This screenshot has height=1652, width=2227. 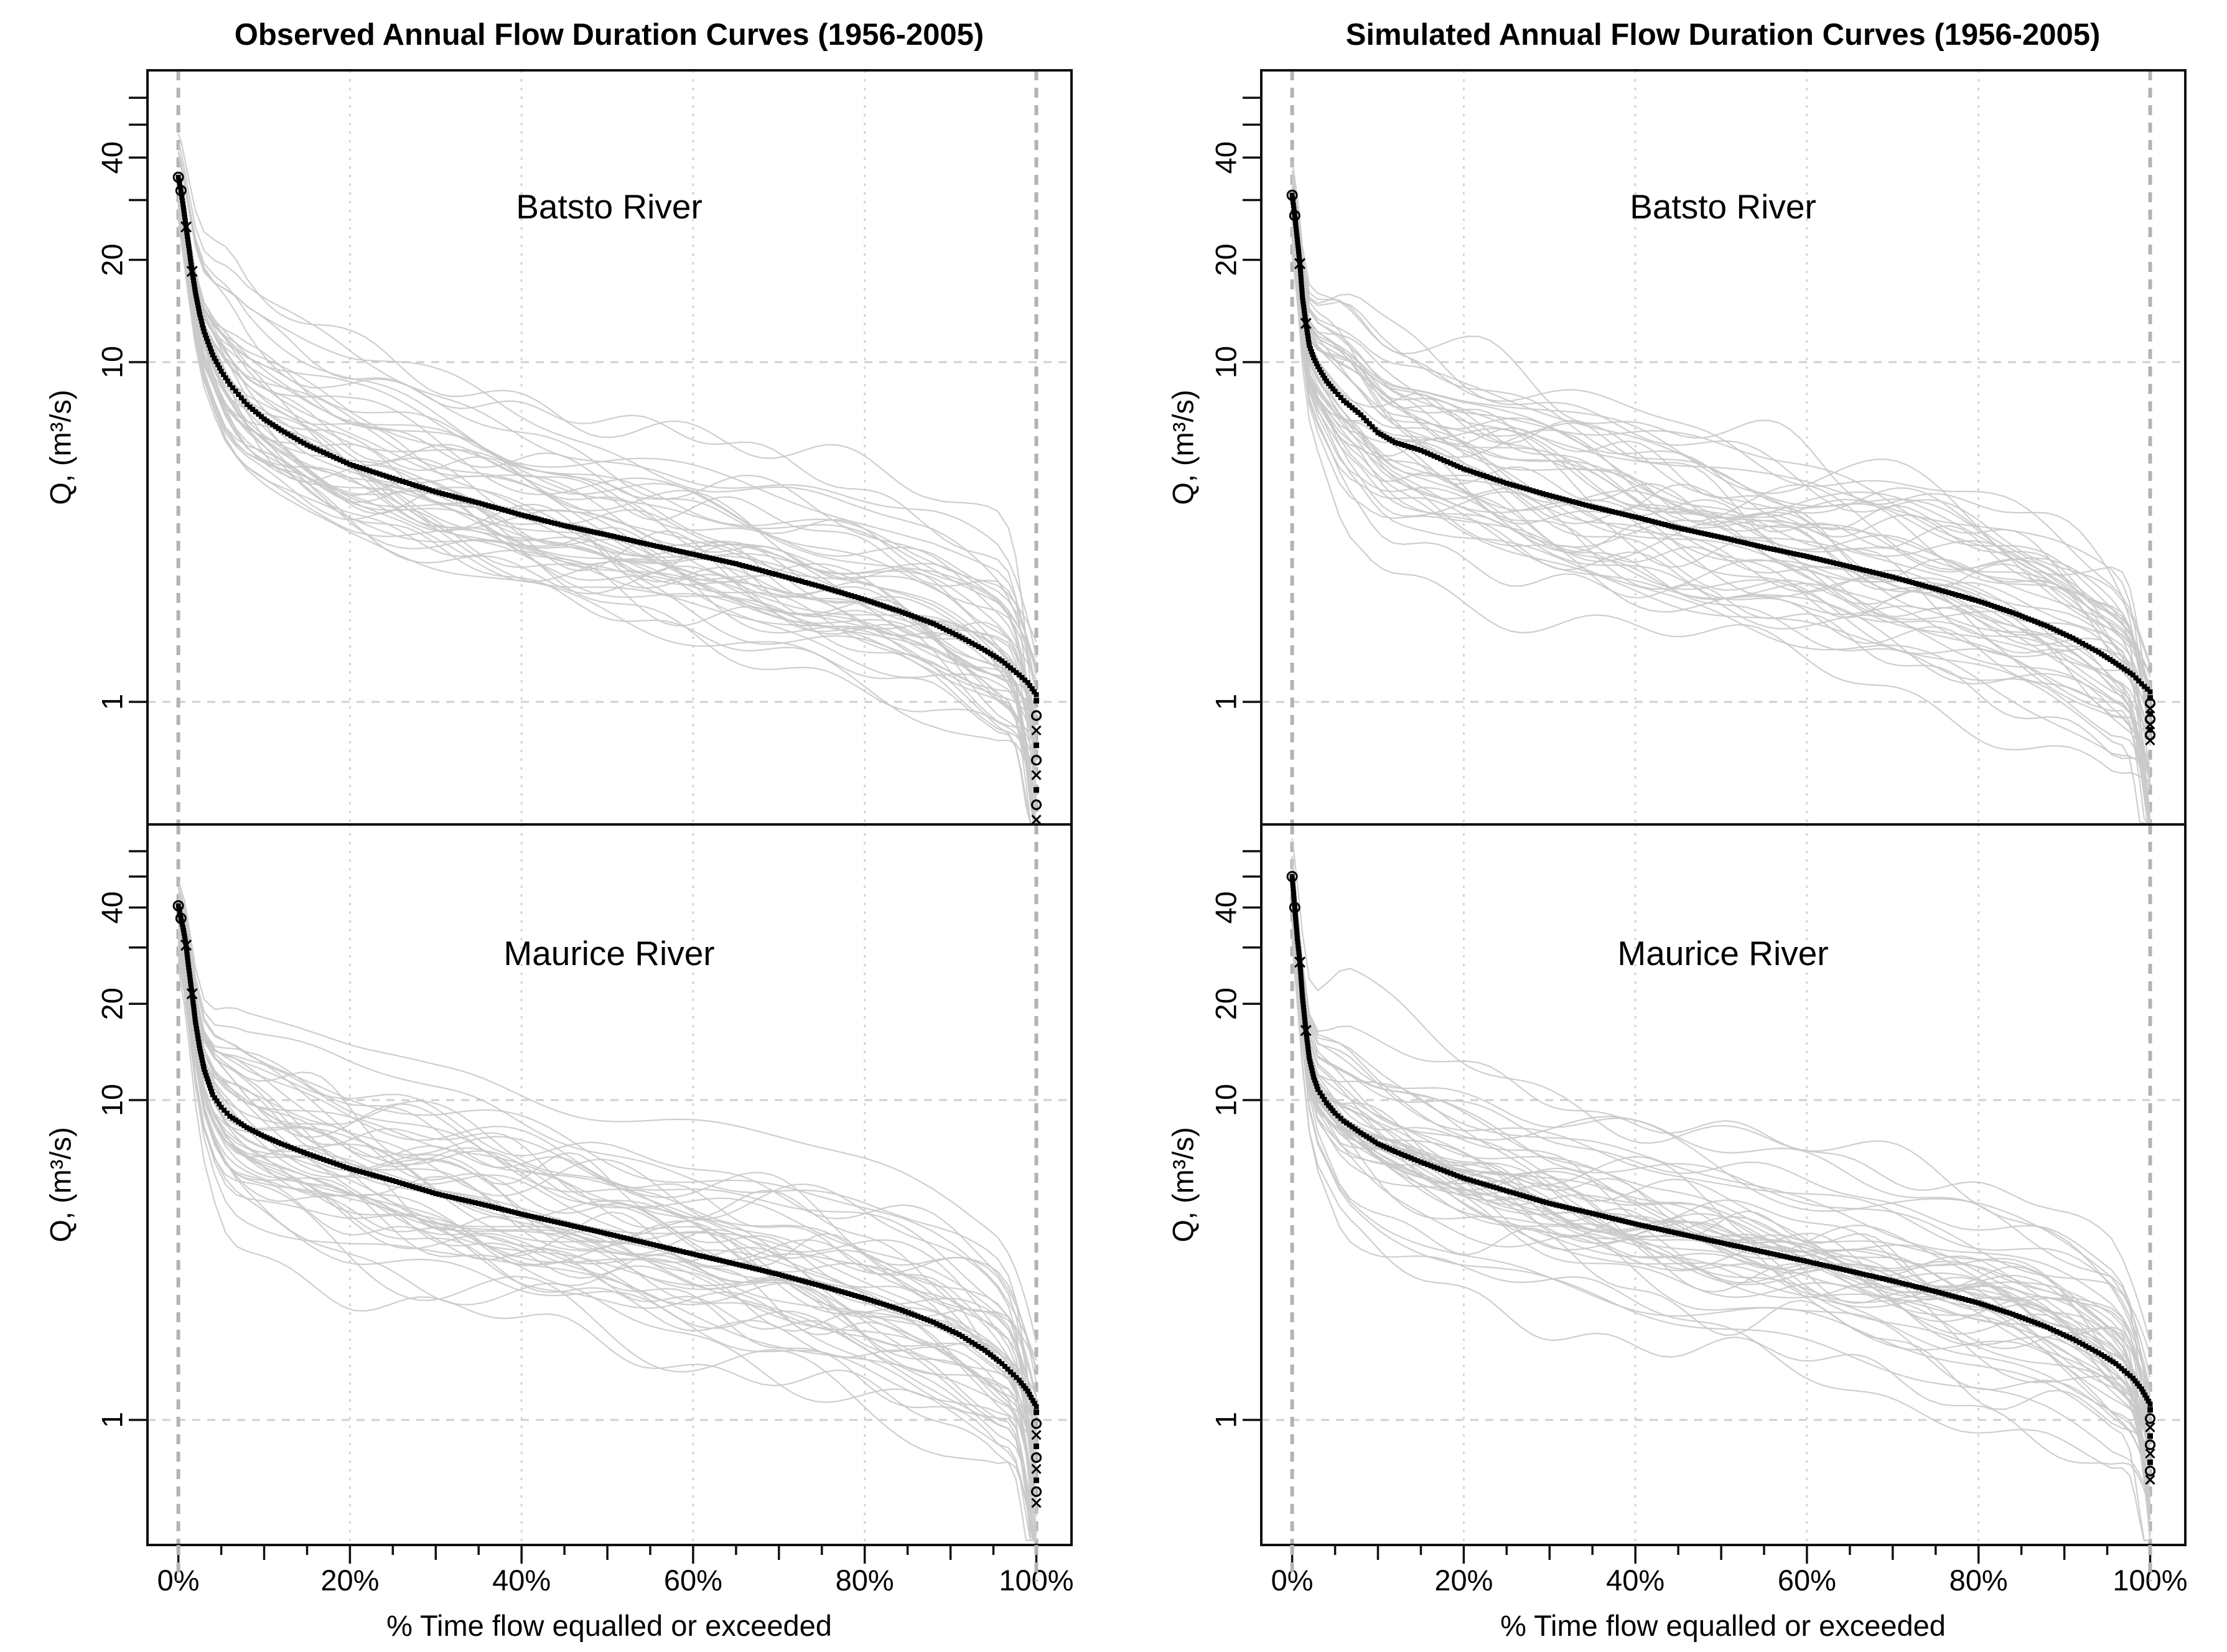 I want to click on river-label-maurice-observed: Maurice River, so click(x=609, y=954).